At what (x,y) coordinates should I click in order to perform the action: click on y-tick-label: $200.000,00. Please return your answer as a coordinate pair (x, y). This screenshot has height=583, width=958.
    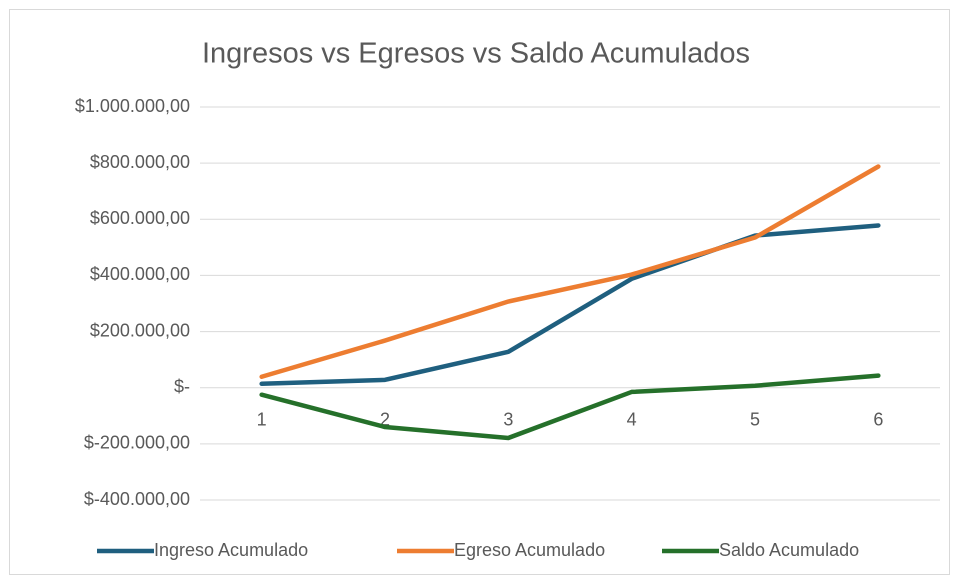
    Looking at the image, I should click on (140, 330).